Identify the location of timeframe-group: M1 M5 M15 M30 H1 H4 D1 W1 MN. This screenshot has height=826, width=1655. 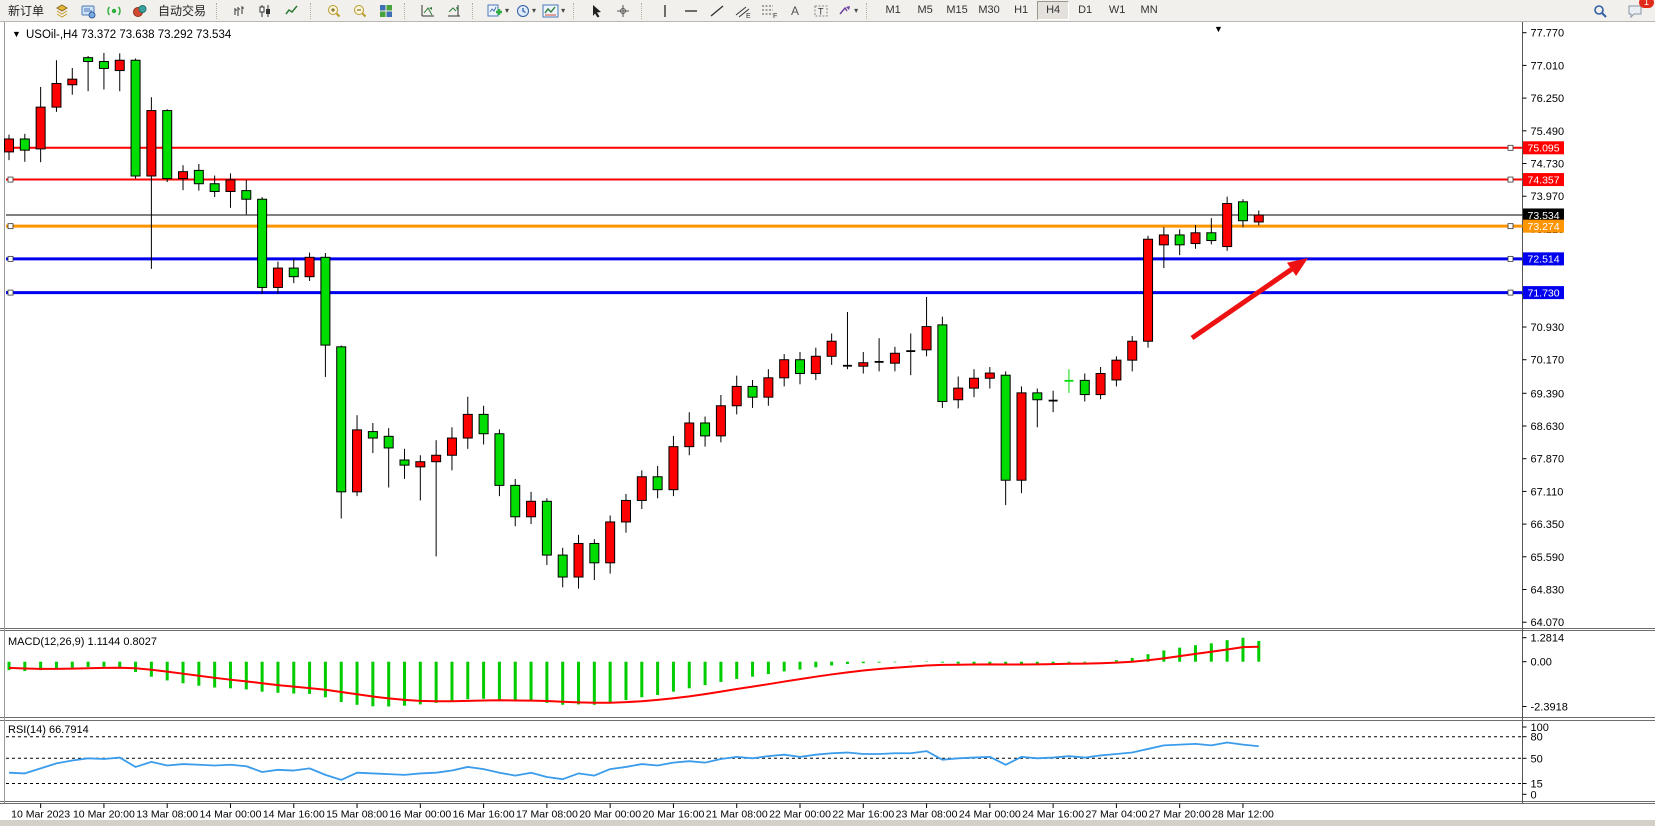
(1021, 10).